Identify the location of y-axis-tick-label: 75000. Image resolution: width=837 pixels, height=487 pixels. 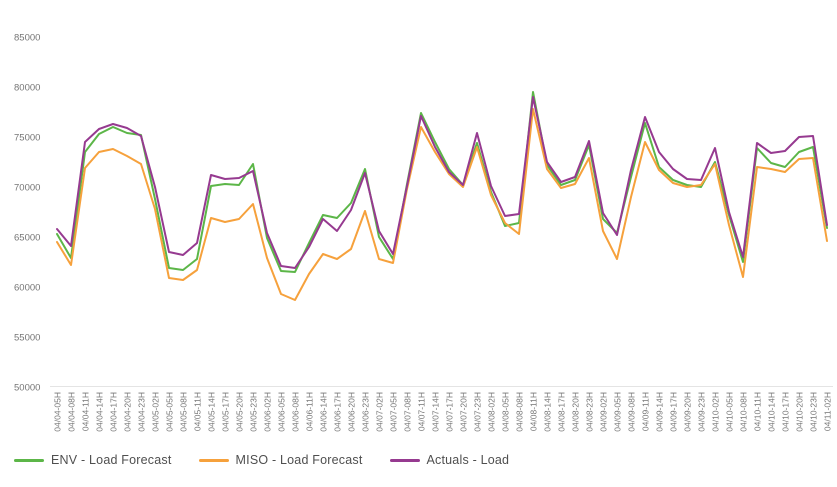
(27, 138).